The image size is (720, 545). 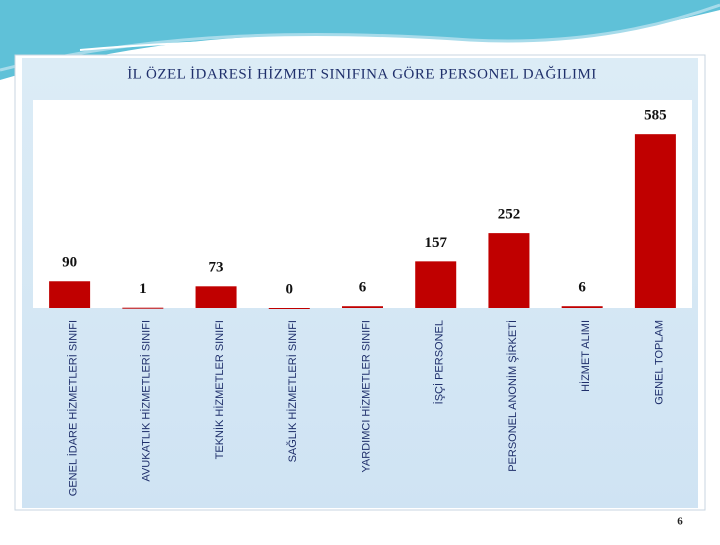 I want to click on value-label: 157, so click(x=435, y=243).